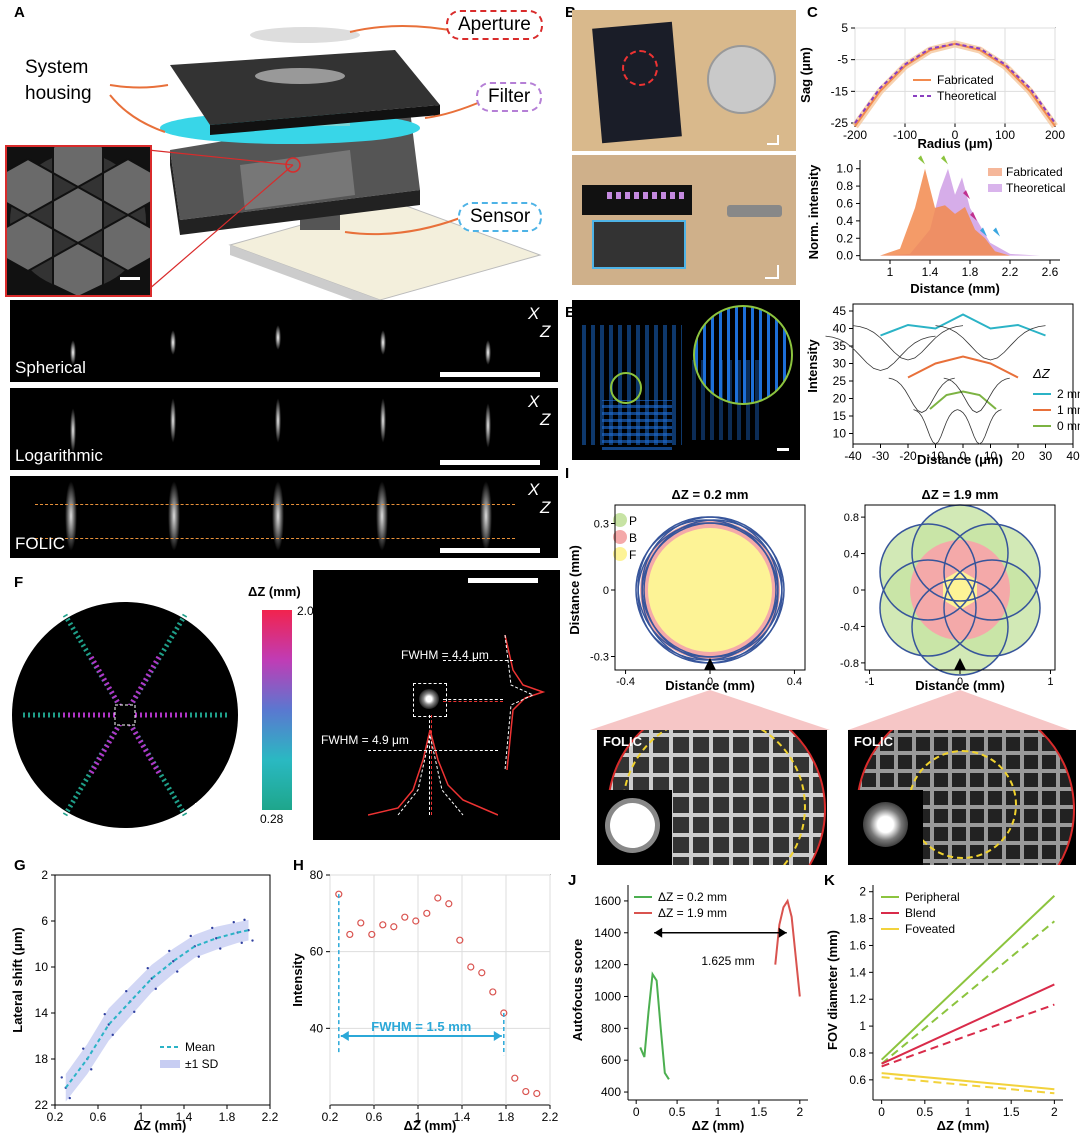 The height and width of the screenshot is (1135, 1080). What do you see at coordinates (840, 346) in the screenshot?
I see `y-tick-label: 35` at bounding box center [840, 346].